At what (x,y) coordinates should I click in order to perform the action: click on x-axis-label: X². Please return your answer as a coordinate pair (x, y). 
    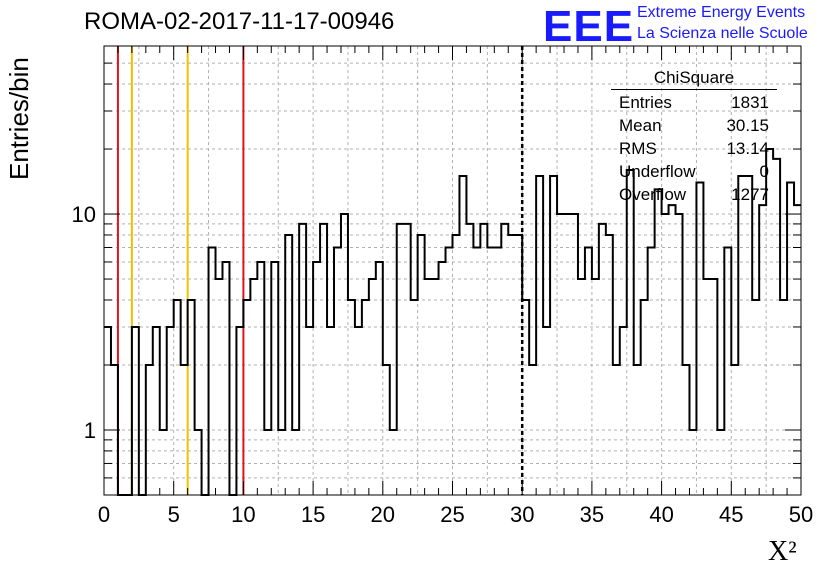
    Looking at the image, I should click on (782, 551).